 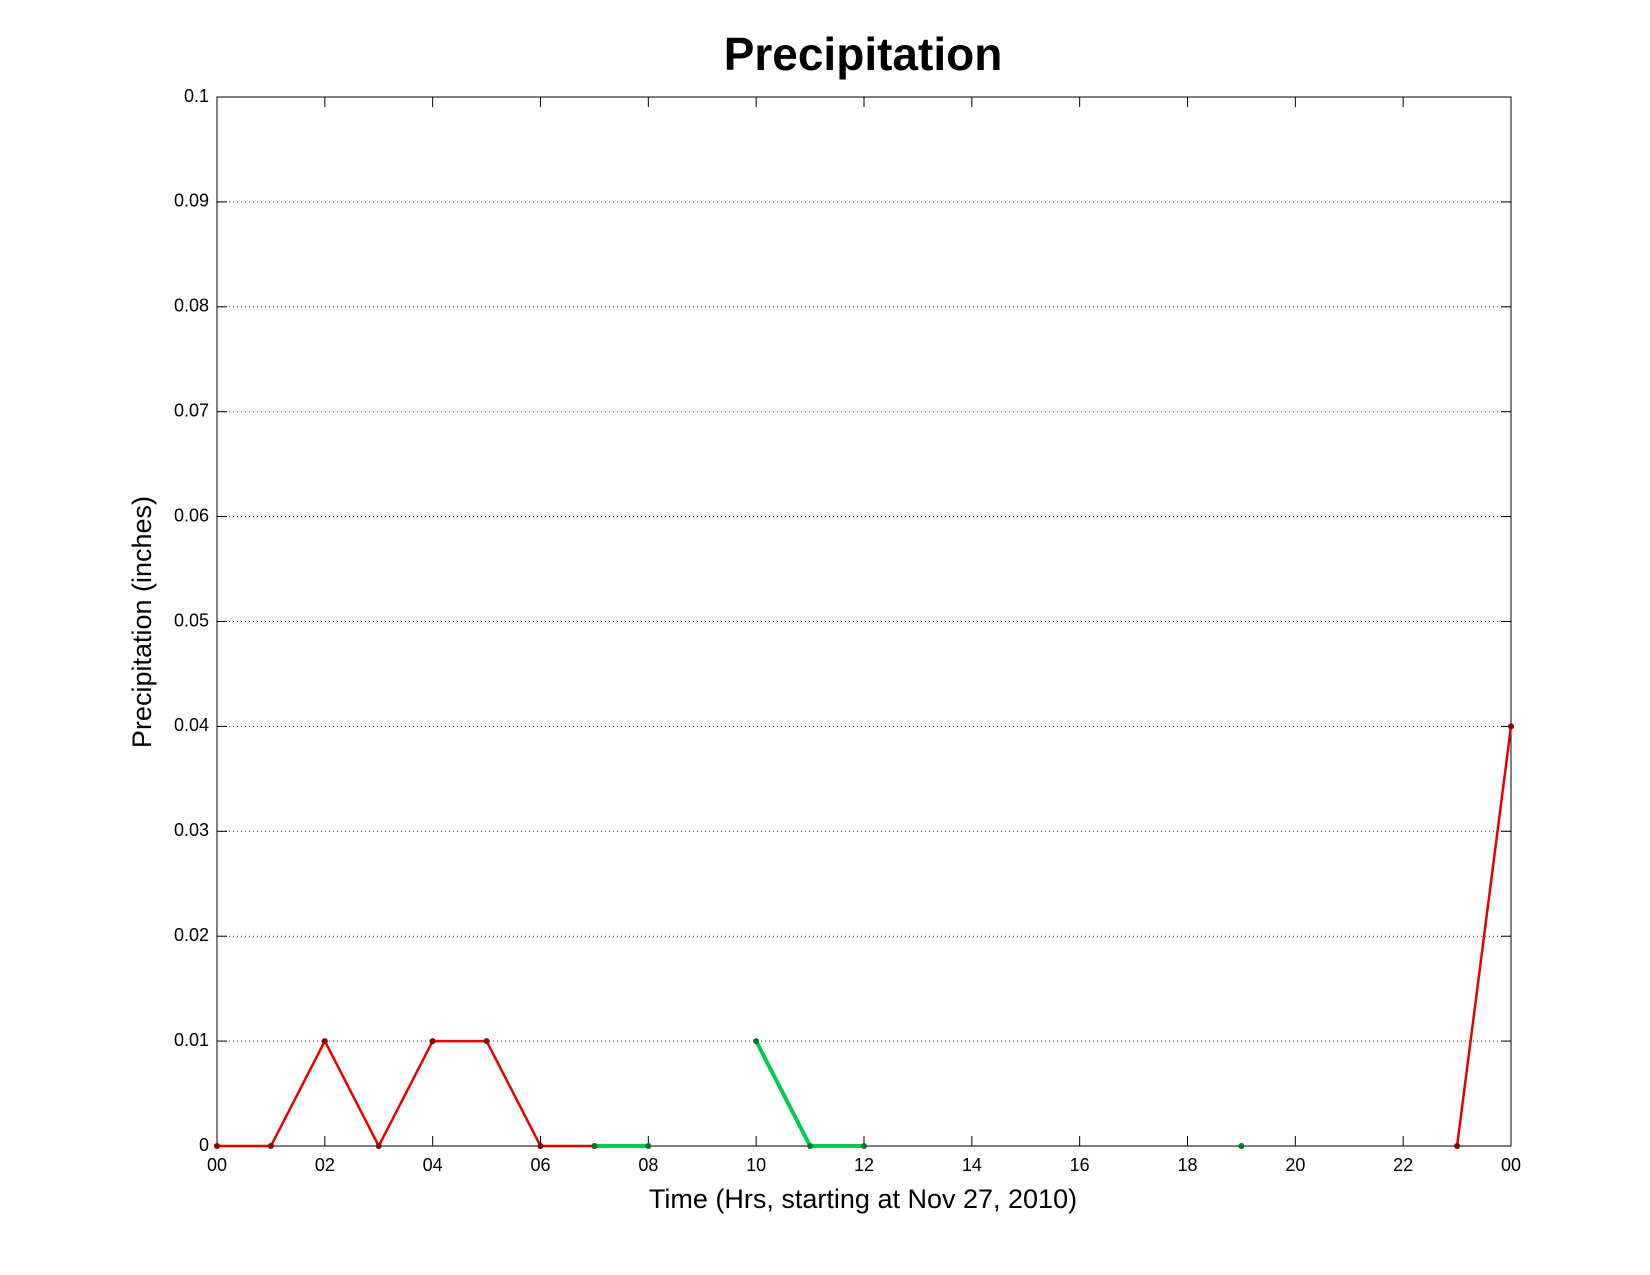 I want to click on y-tick-label: 0.05, so click(x=191, y=620).